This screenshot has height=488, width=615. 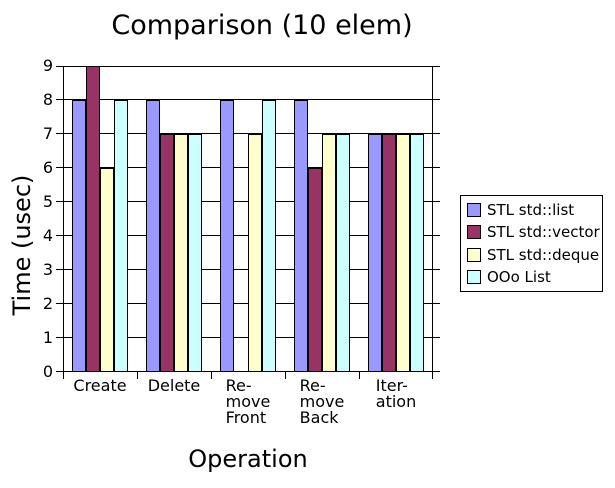 What do you see at coordinates (79, 236) in the screenshot?
I see `bar-create-stl-std-list` at bounding box center [79, 236].